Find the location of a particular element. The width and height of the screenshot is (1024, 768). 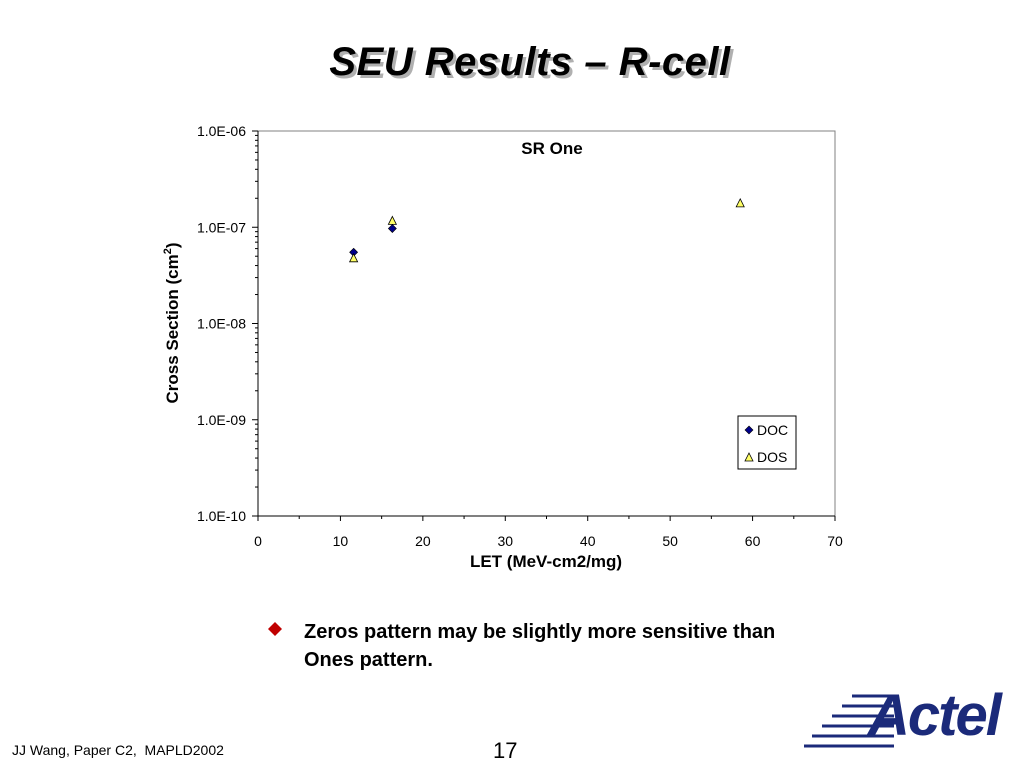

page-number: 17 is located at coordinates (505, 750).